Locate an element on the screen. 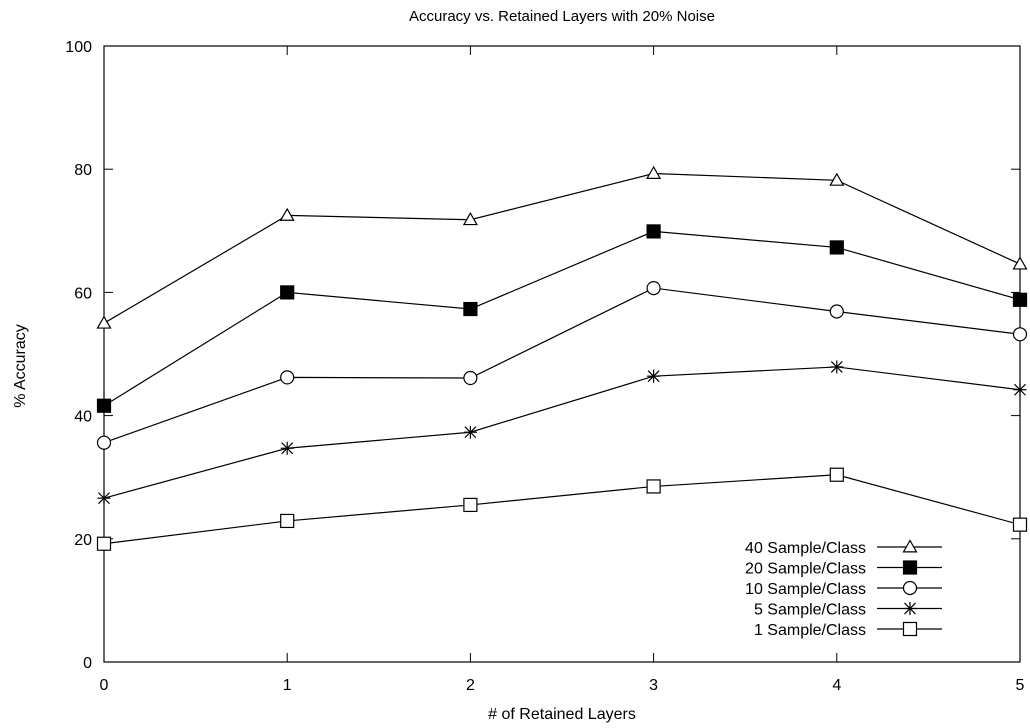 The width and height of the screenshot is (1030, 728). y-tick-label: 80 is located at coordinates (83, 170).